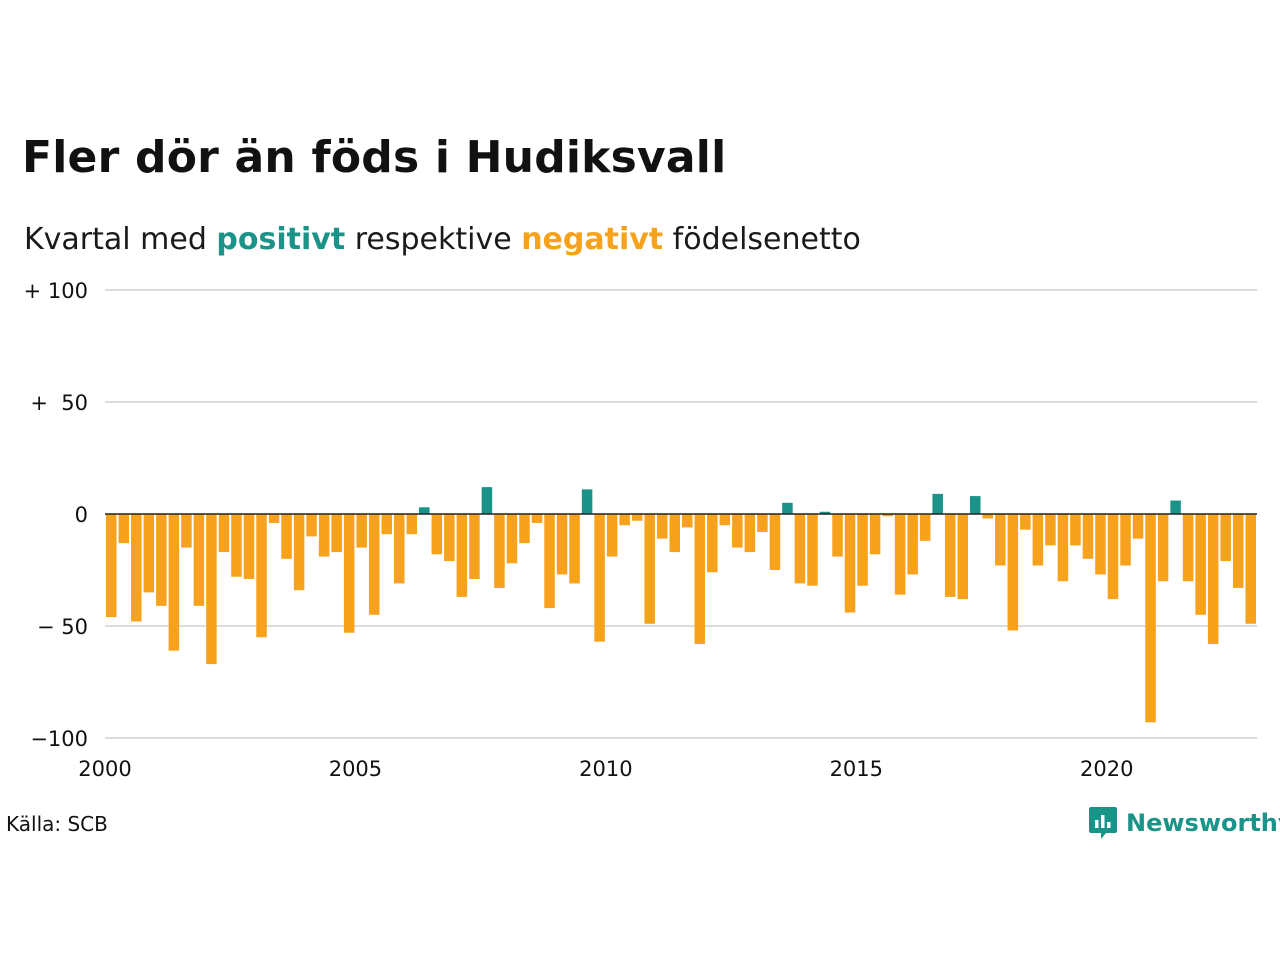 Image resolution: width=1280 pixels, height=960 pixels. Describe the element at coordinates (856, 769) in the screenshot. I see `x-tick-label: 2015` at that location.